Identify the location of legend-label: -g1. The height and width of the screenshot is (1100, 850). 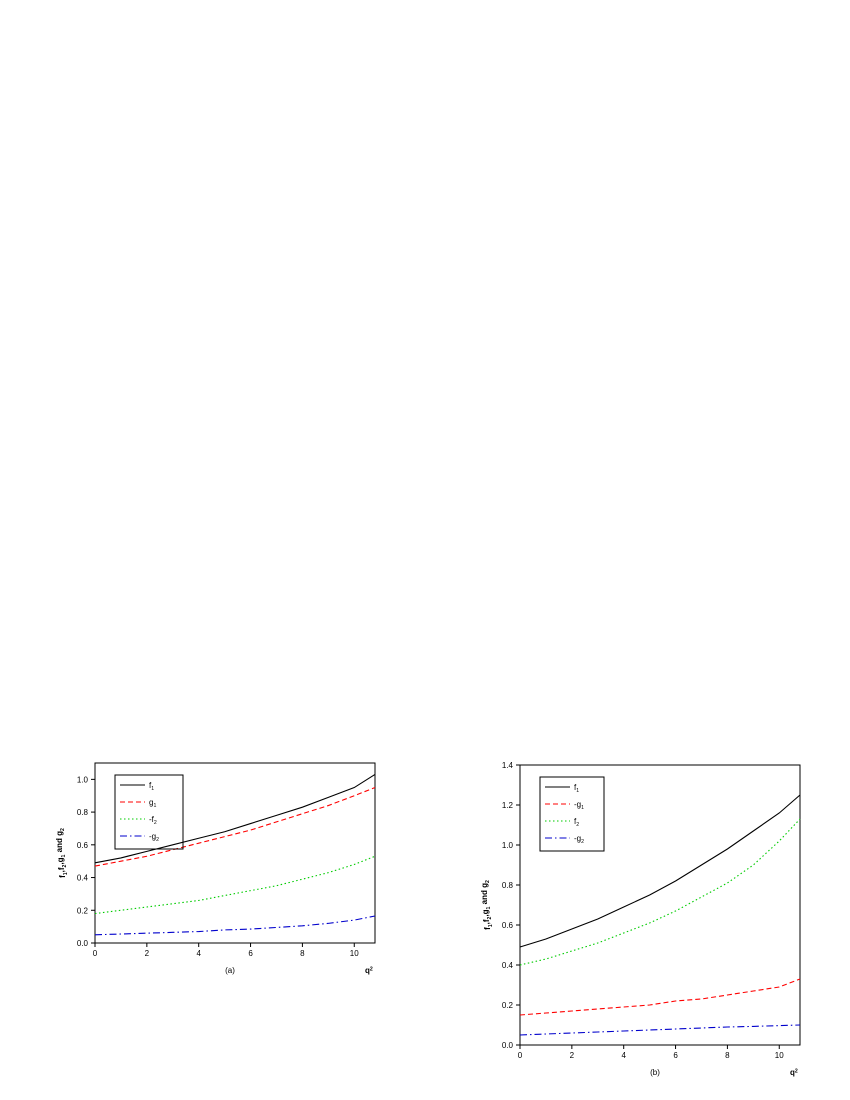
(579, 805).